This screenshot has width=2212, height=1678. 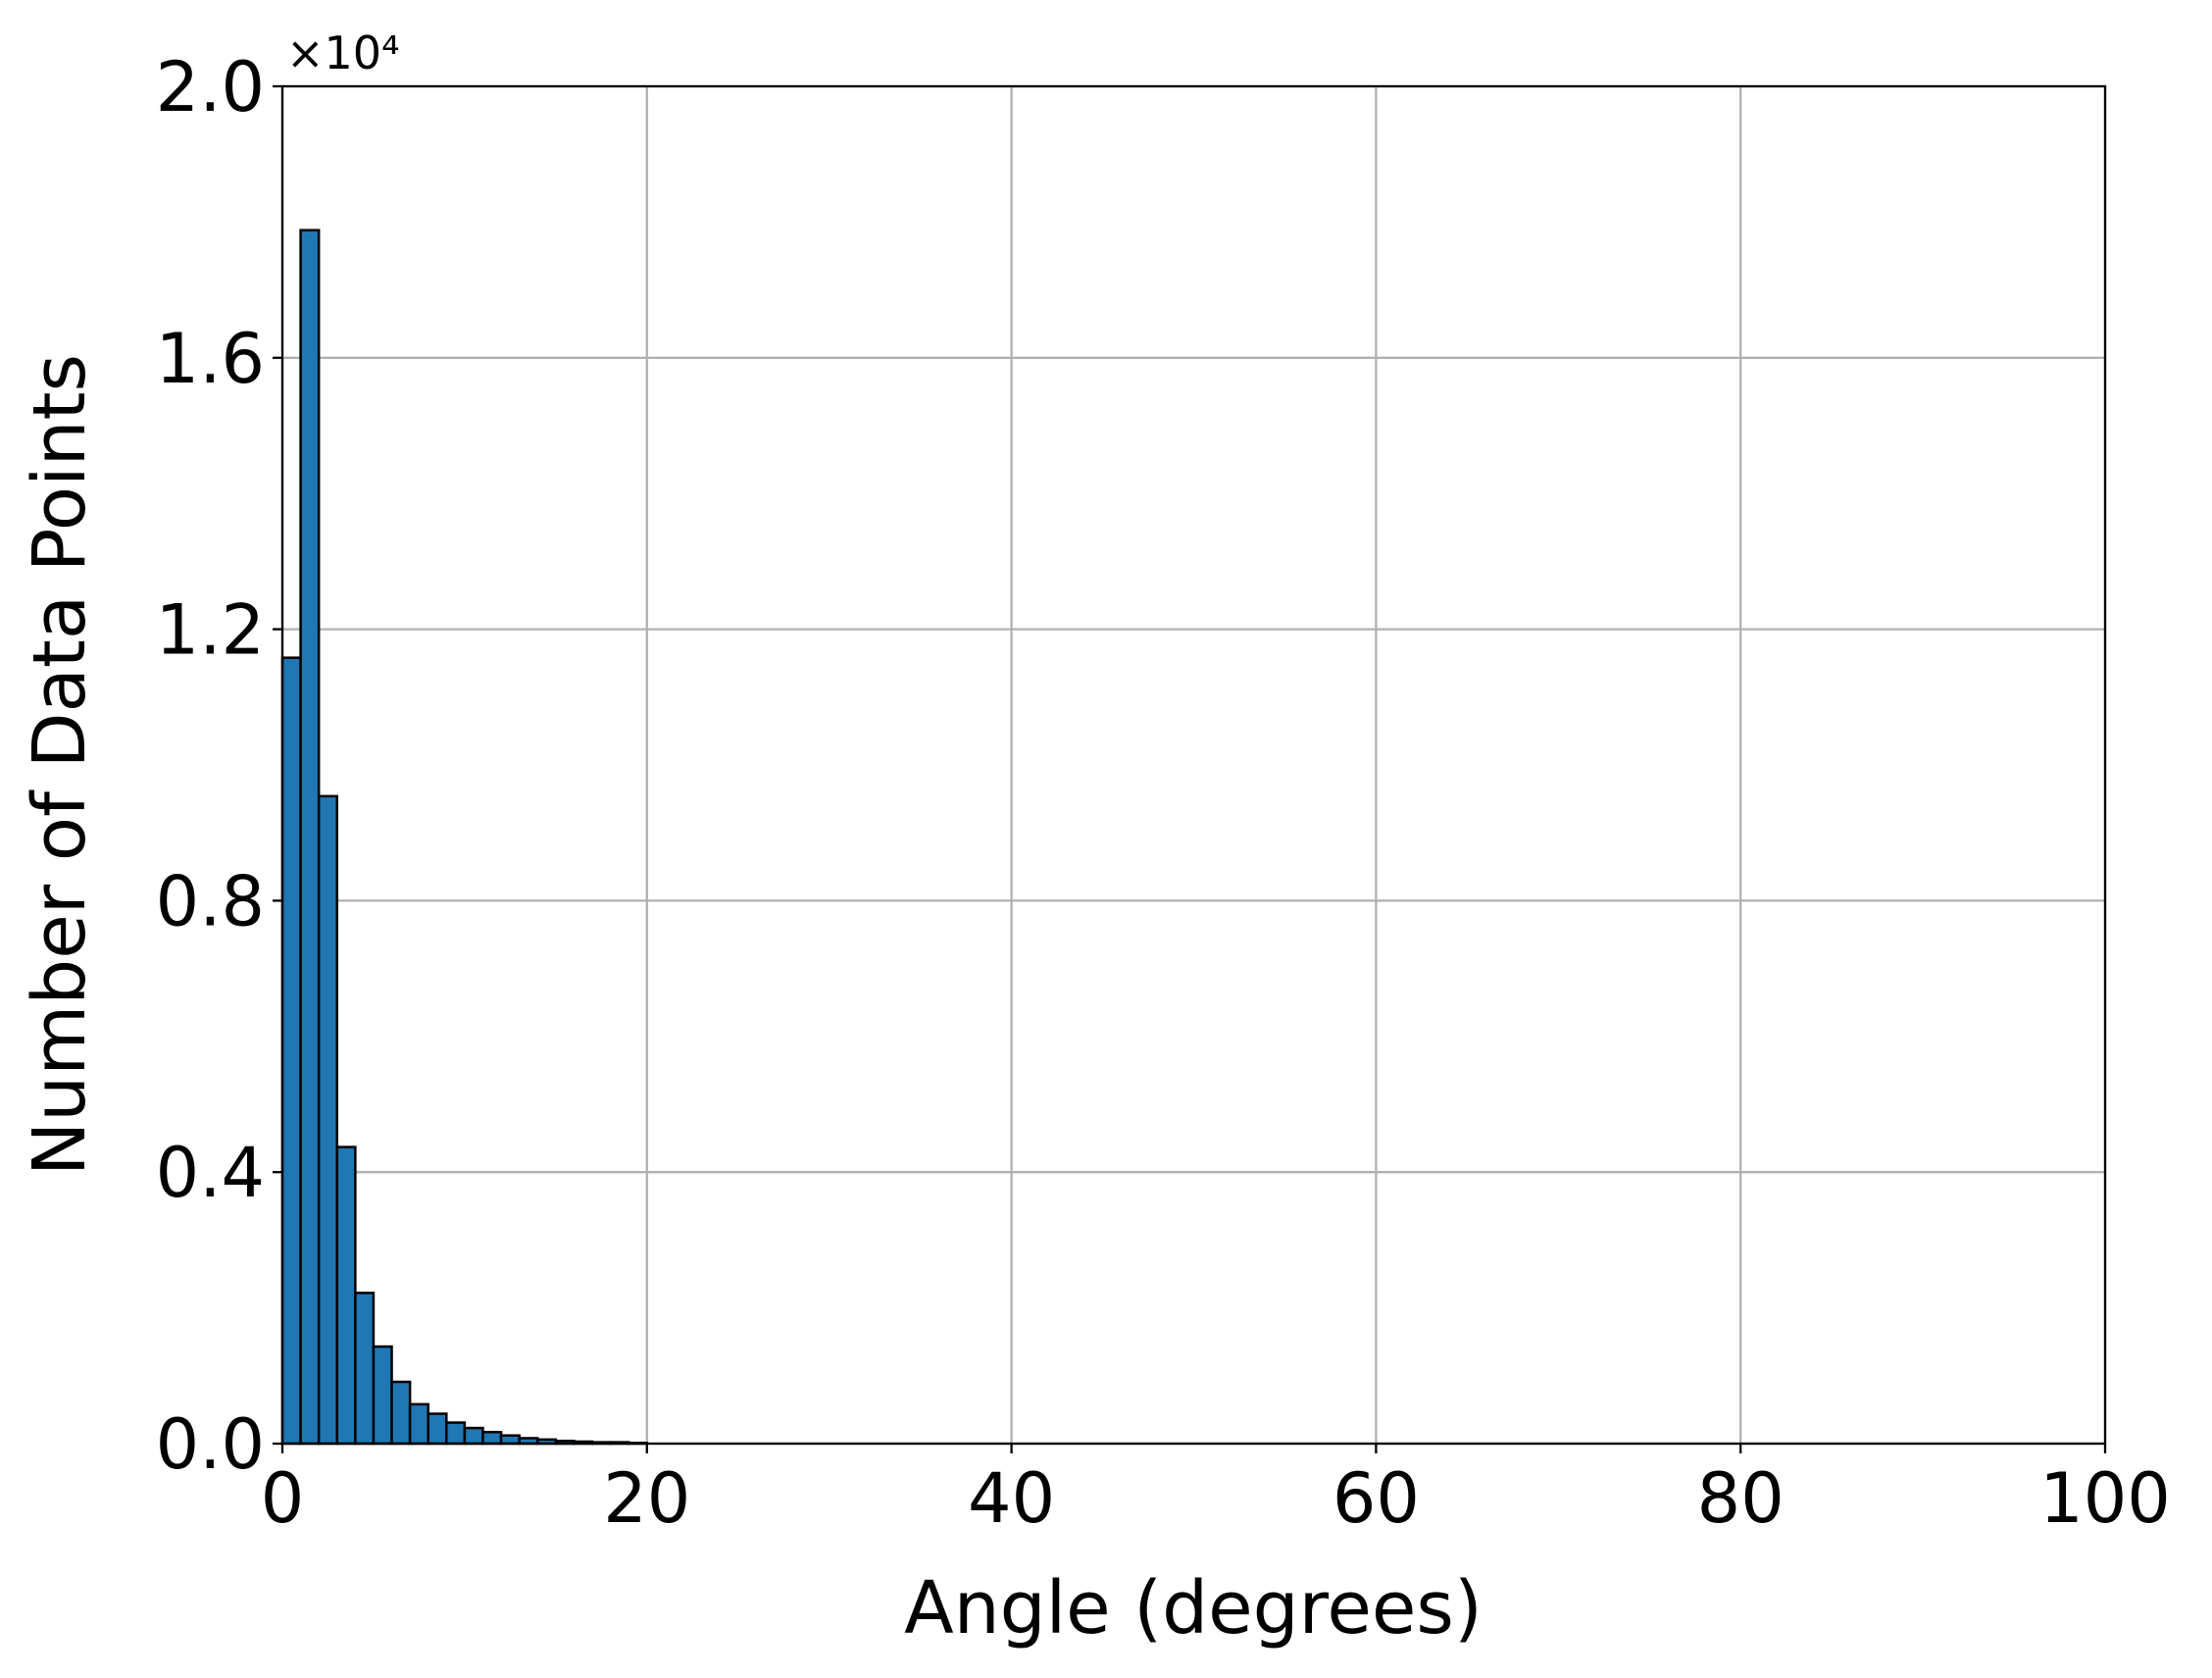 I want to click on y-tick-label: 1.6, so click(x=210, y=359).